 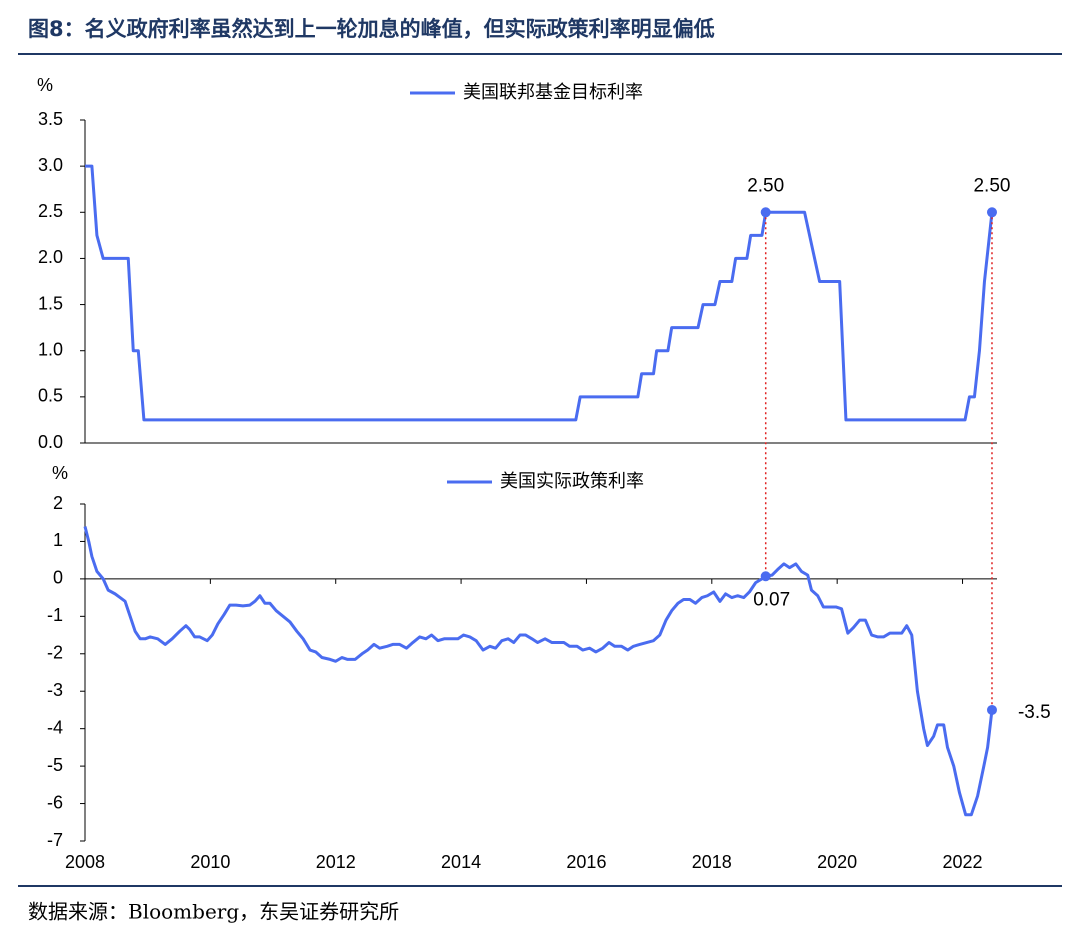 What do you see at coordinates (553, 92) in the screenshot?
I see `legend-label: 美国联邦基金目标利率` at bounding box center [553, 92].